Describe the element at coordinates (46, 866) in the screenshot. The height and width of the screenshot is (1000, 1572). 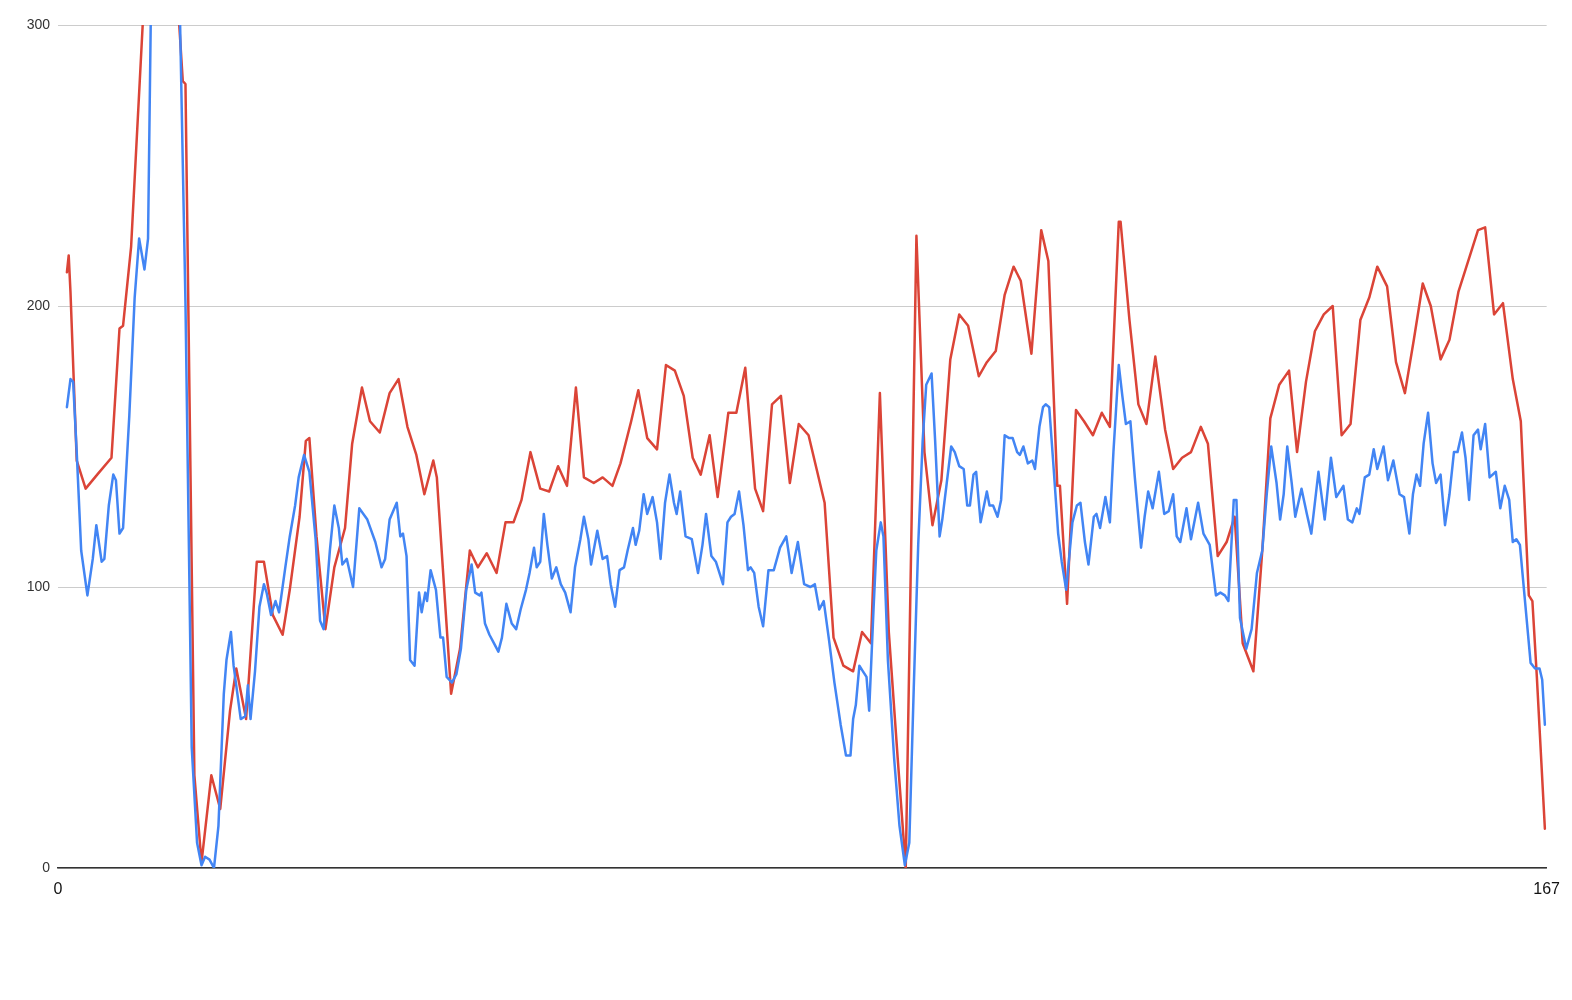
I see `y-tick-label: 0` at that location.